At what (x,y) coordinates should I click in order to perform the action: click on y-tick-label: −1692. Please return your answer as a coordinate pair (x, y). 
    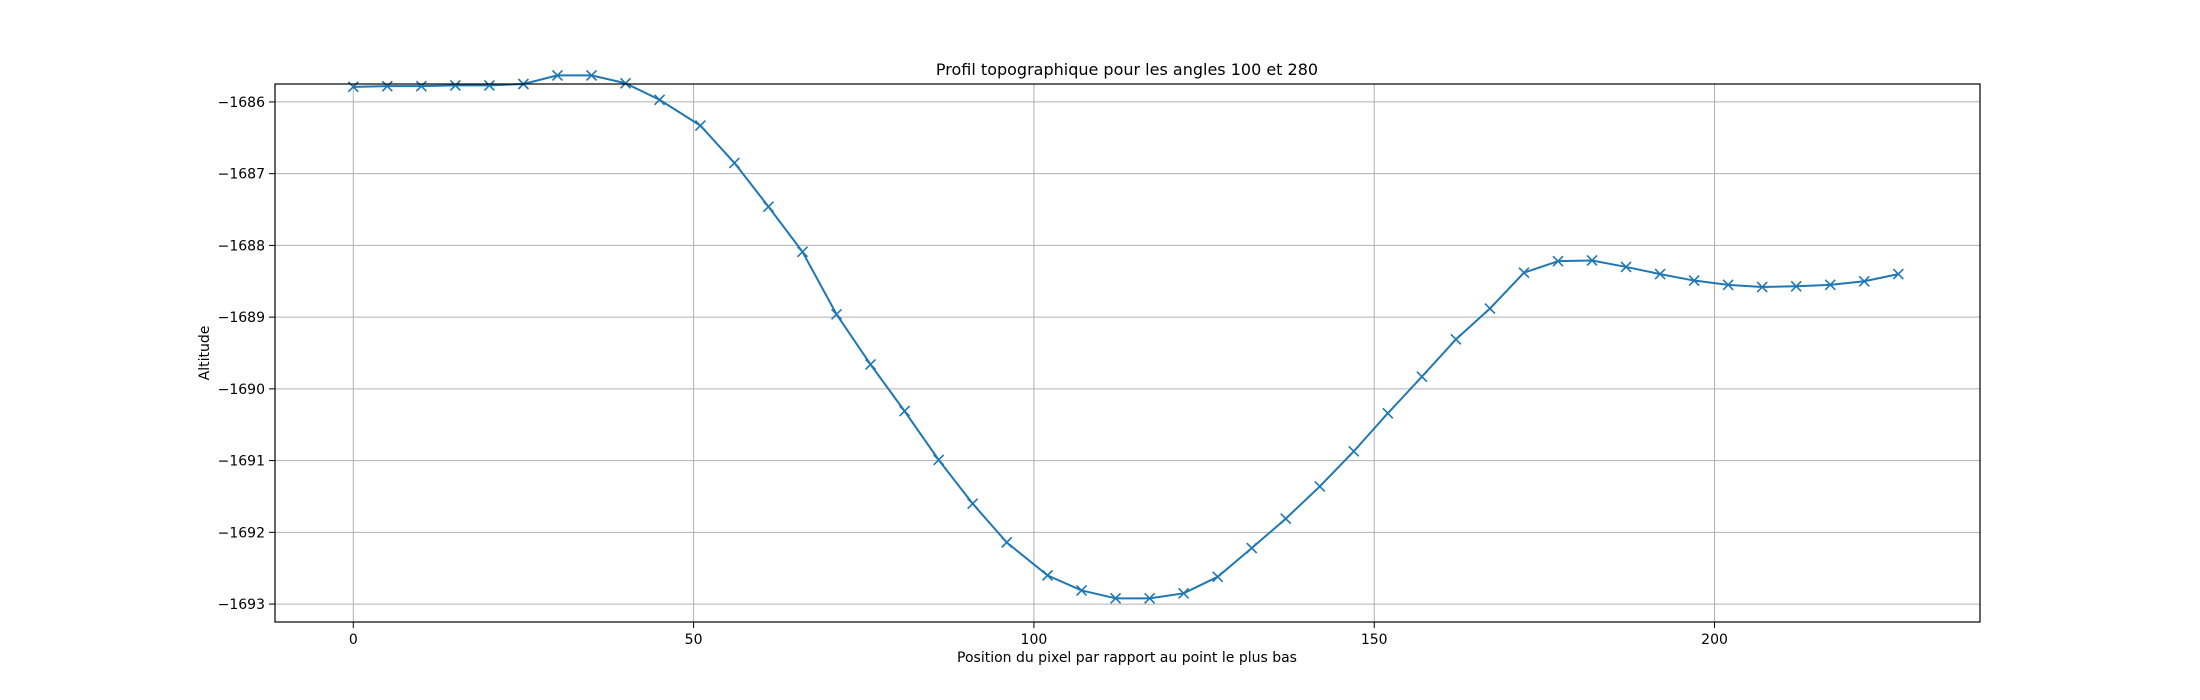
    Looking at the image, I should click on (241, 533).